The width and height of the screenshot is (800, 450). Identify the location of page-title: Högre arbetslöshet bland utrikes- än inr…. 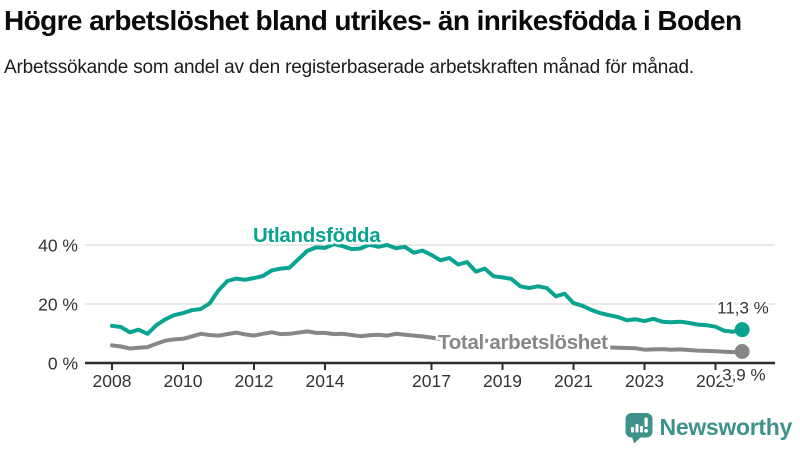
(373, 20).